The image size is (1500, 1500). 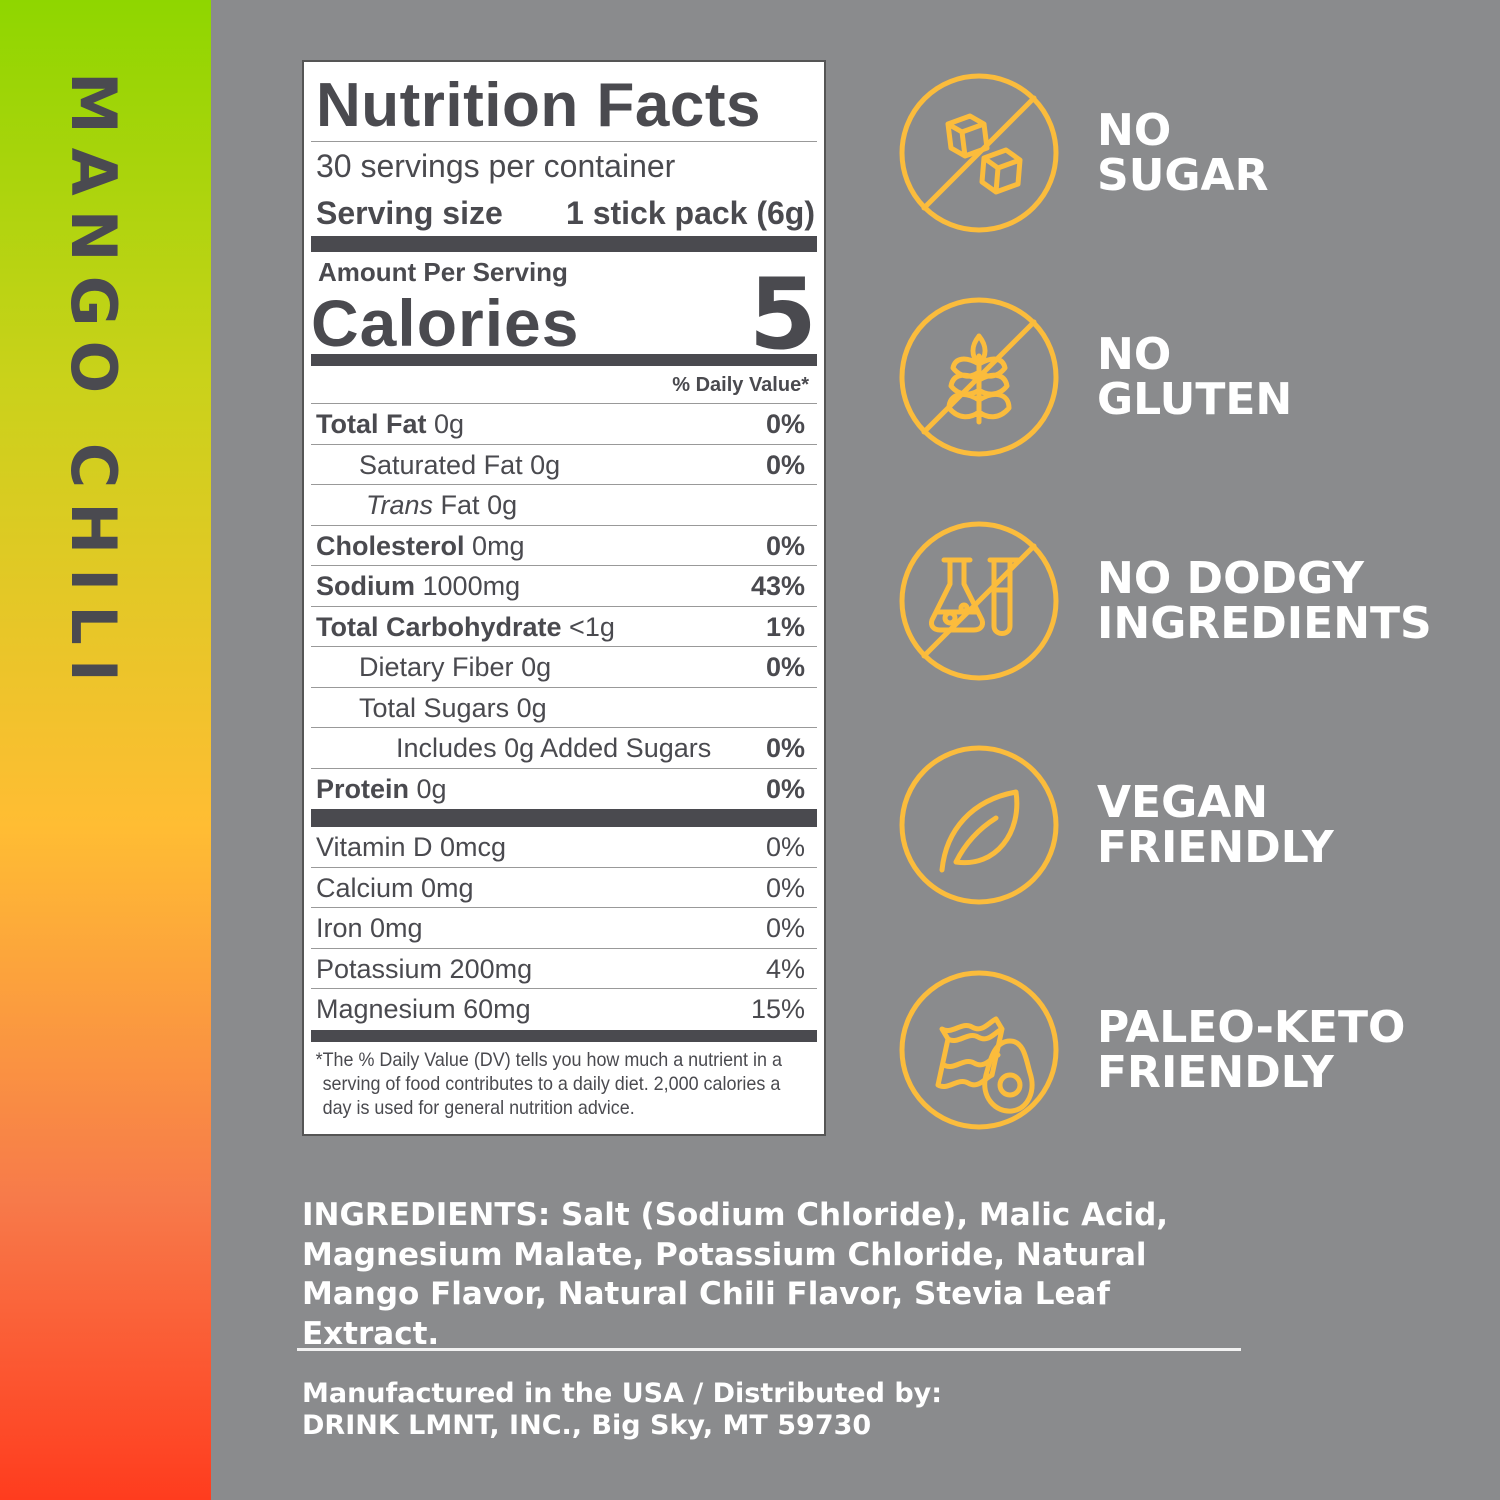 I want to click on nutrient-row: Dietary Fiber 0g 0%, so click(x=564, y=667).